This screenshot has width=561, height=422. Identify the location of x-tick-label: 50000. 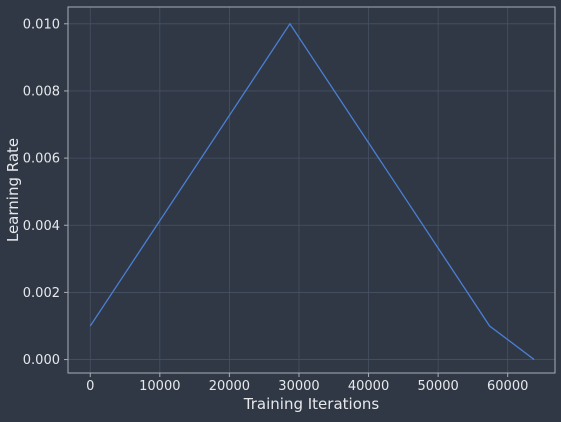
(437, 386).